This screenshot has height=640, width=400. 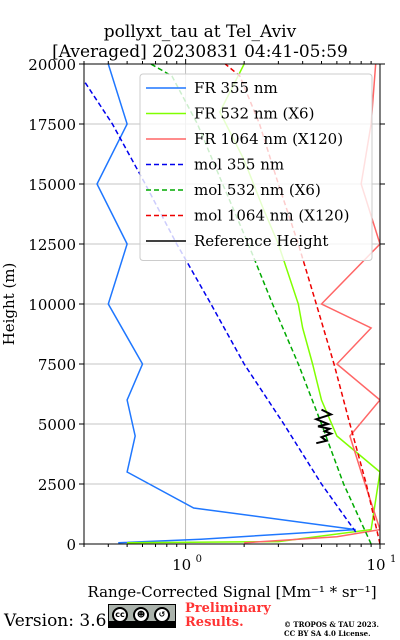 What do you see at coordinates (71, 545) in the screenshot?
I see `y-tick-label: 0` at bounding box center [71, 545].